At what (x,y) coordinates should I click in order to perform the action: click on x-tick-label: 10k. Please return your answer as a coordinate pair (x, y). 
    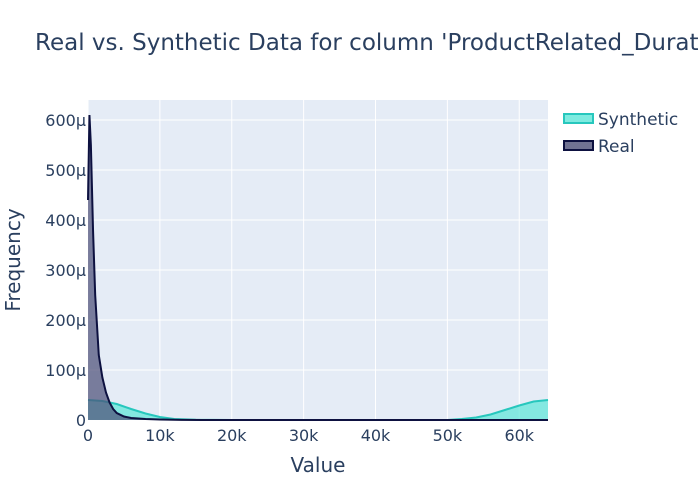
    Looking at the image, I should click on (160, 435).